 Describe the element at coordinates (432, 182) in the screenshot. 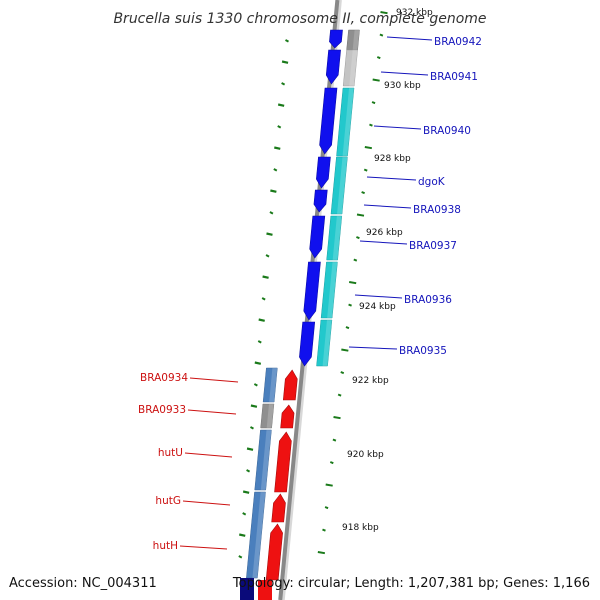

I see `gene-label: dgoK` at that location.